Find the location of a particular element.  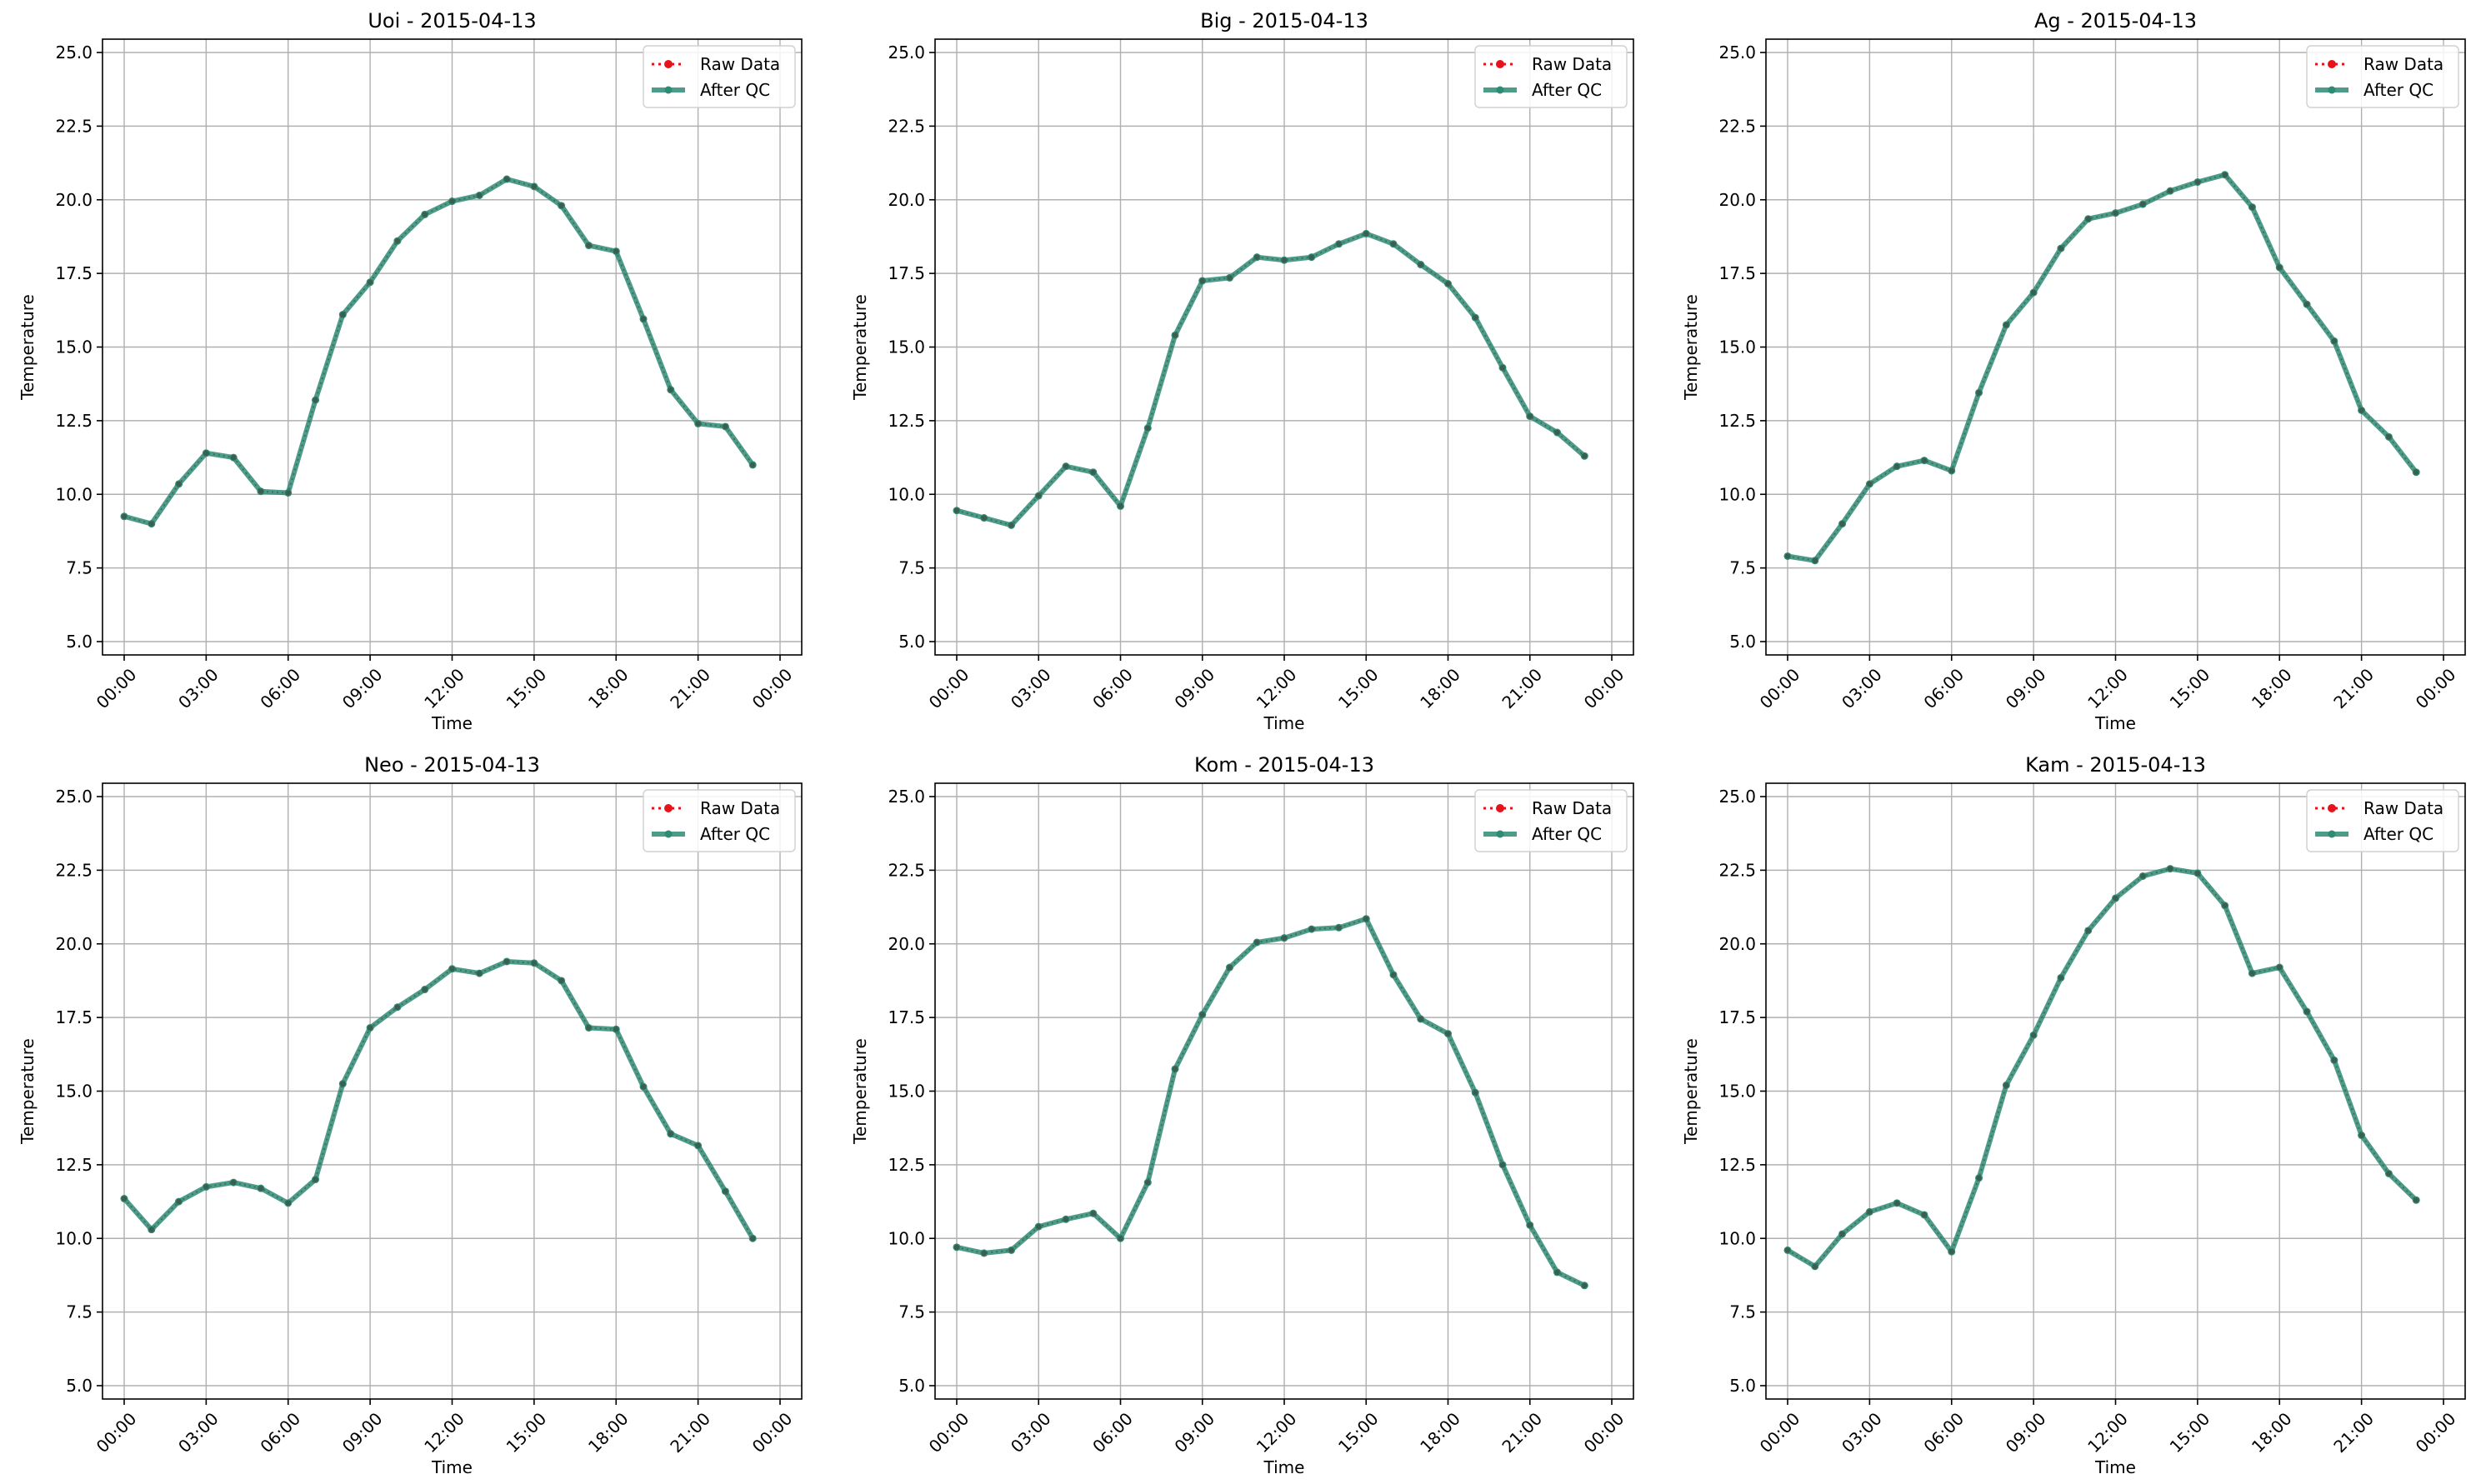

legend-raw-marker is located at coordinates (668, 808).